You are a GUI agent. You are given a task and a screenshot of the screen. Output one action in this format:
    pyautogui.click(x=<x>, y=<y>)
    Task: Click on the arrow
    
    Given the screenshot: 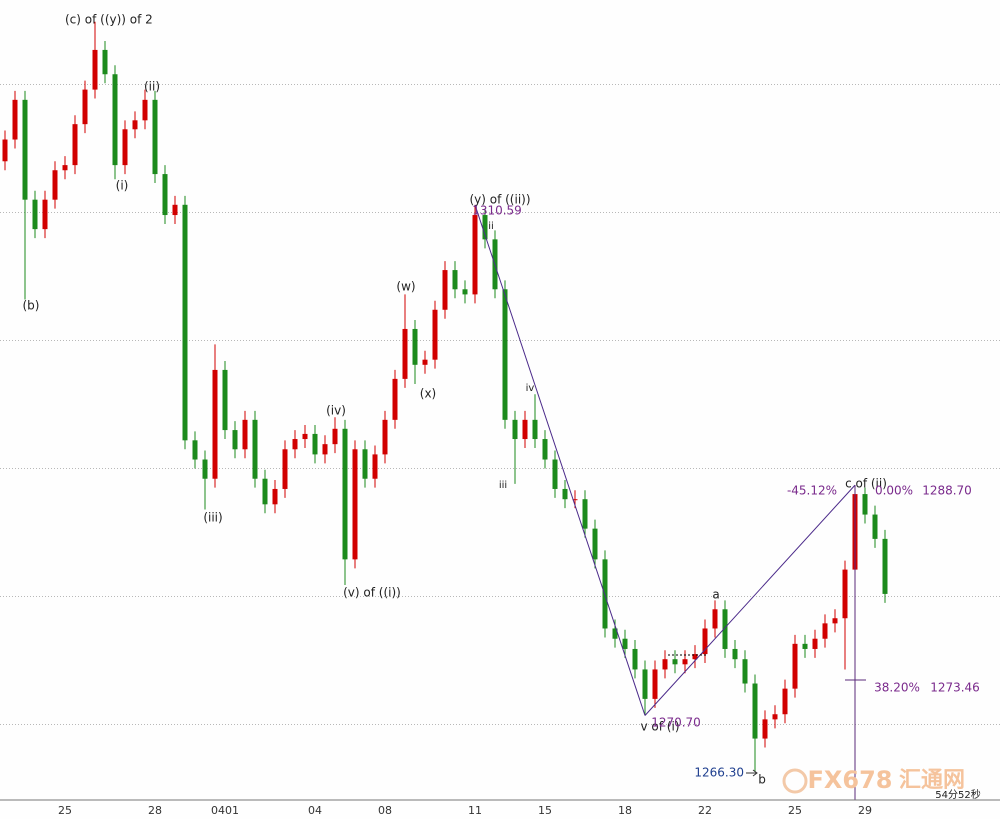 What is the action you would take?
    pyautogui.click(x=755, y=773)
    